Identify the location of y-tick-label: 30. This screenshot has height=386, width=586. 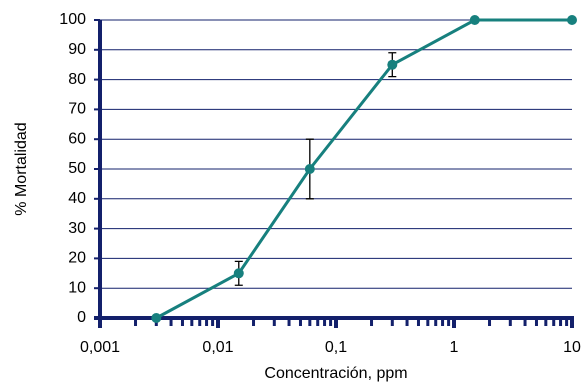
(77, 228).